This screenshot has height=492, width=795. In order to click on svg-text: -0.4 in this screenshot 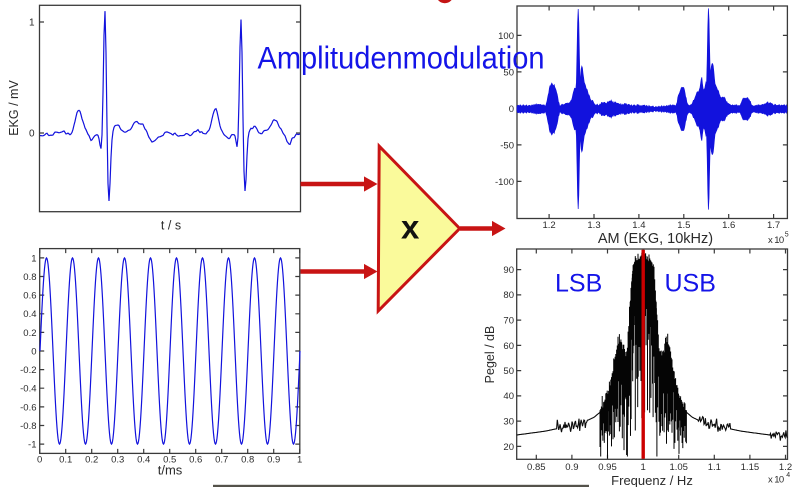, I will do `click(28, 389)`.